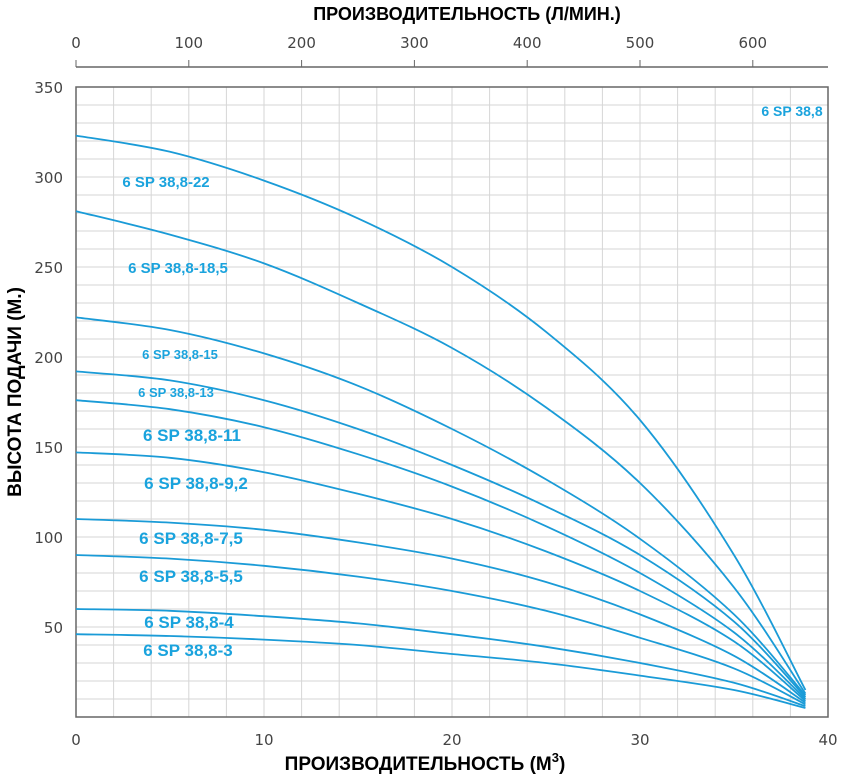 Image resolution: width=865 pixels, height=775 pixels. I want to click on x-axis-title-end: ), so click(562, 764).